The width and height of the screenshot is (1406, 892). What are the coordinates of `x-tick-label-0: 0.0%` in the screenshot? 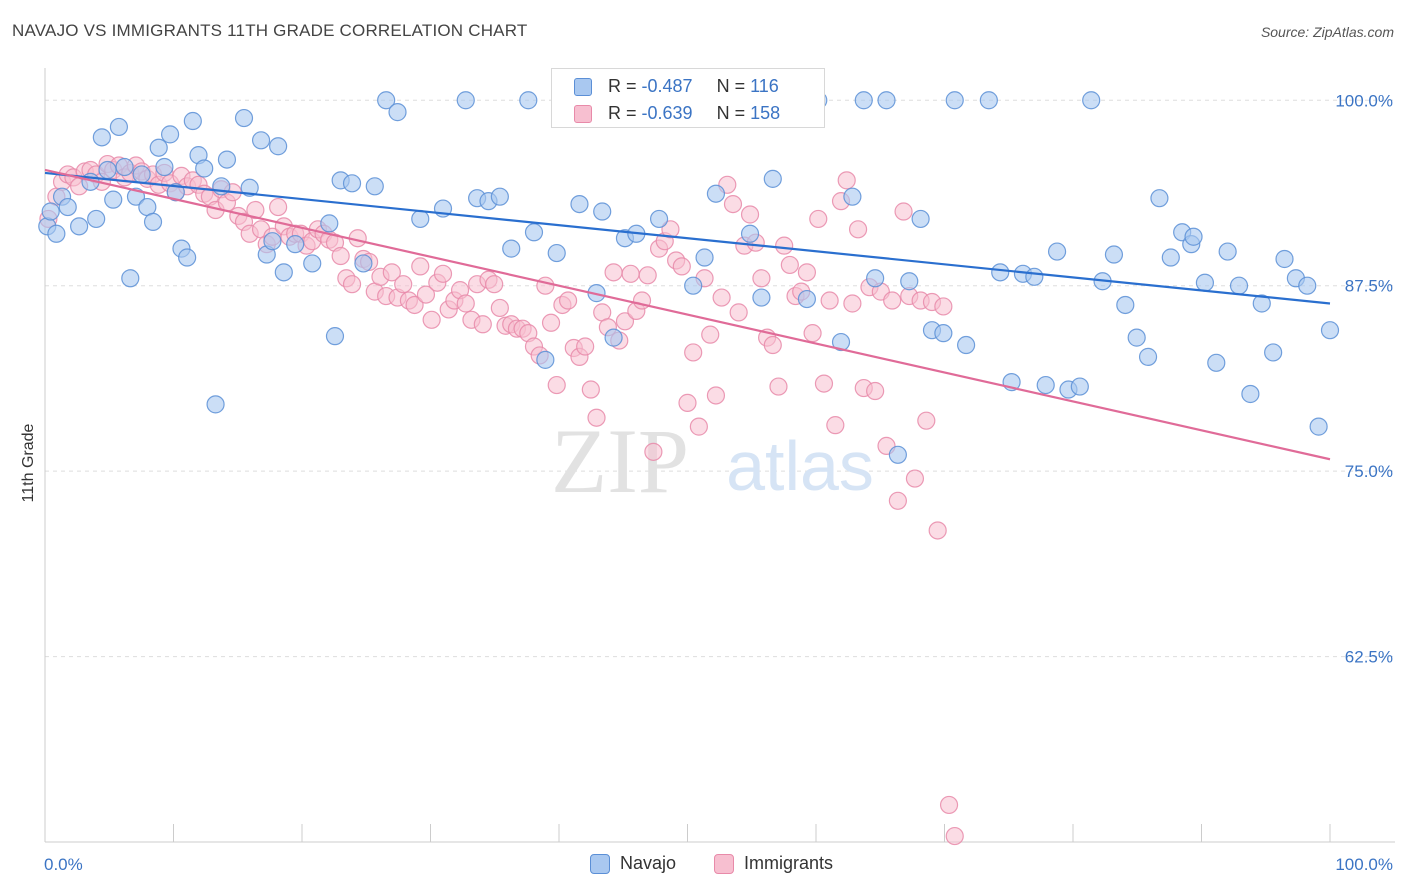 It's located at (63, 864).